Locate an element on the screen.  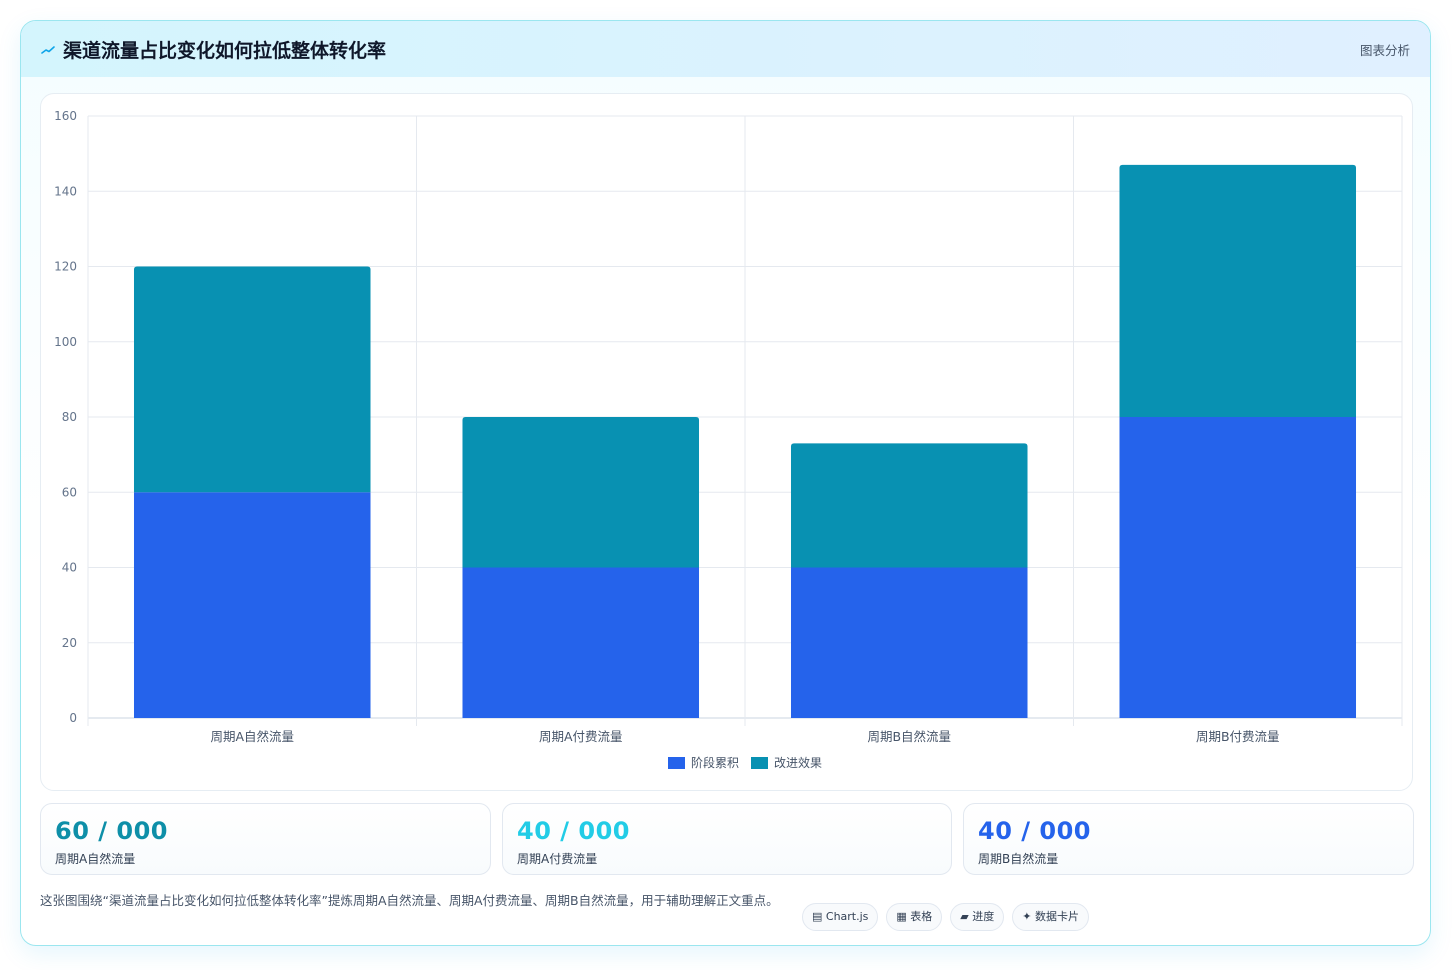
x-tick-label: 周期B自然流量 is located at coordinates (909, 736).